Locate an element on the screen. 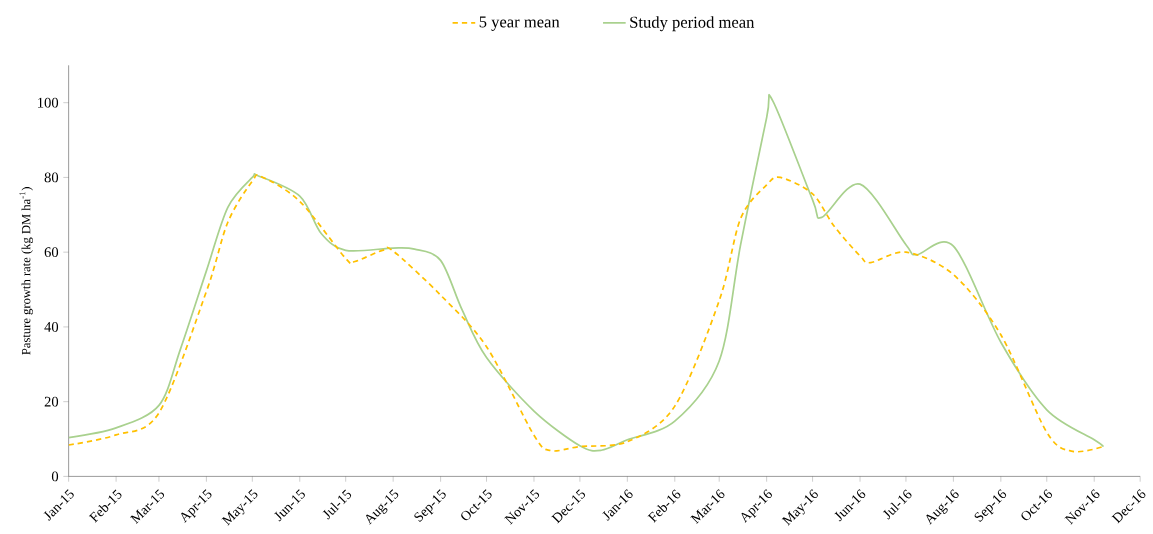  y-tick-label: 100 is located at coordinates (48, 102).